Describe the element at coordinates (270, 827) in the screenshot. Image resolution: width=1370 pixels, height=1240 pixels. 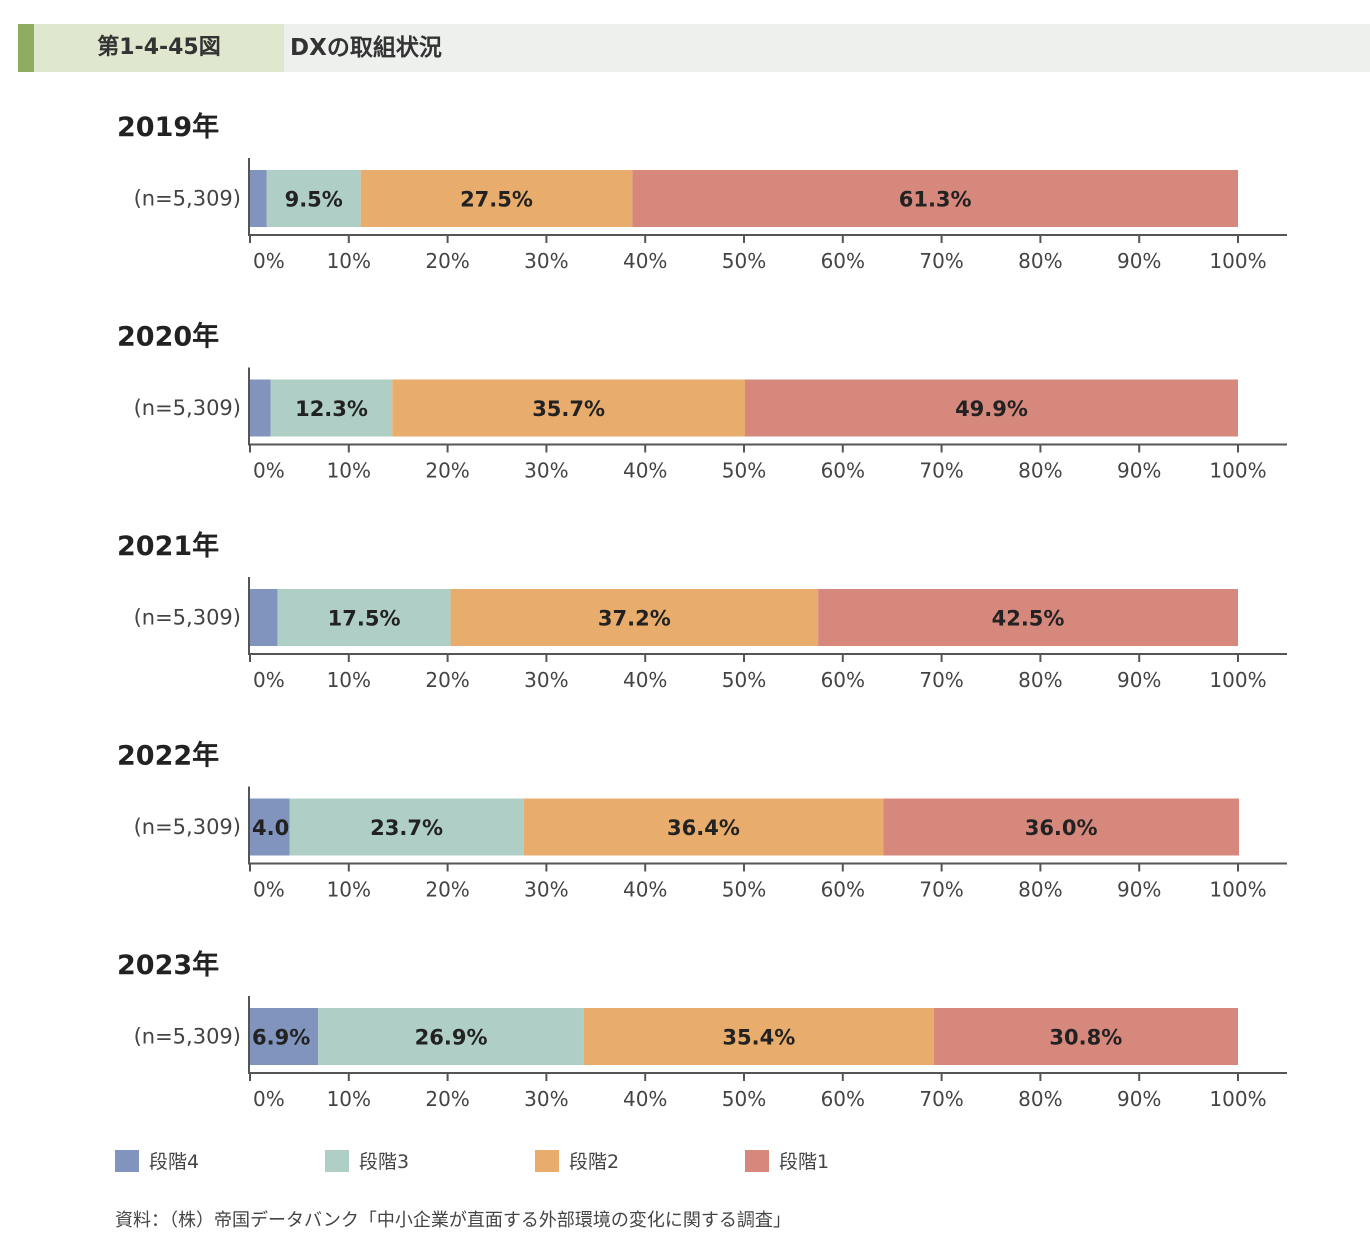
I see `bar-segment-stage4-2022` at that location.